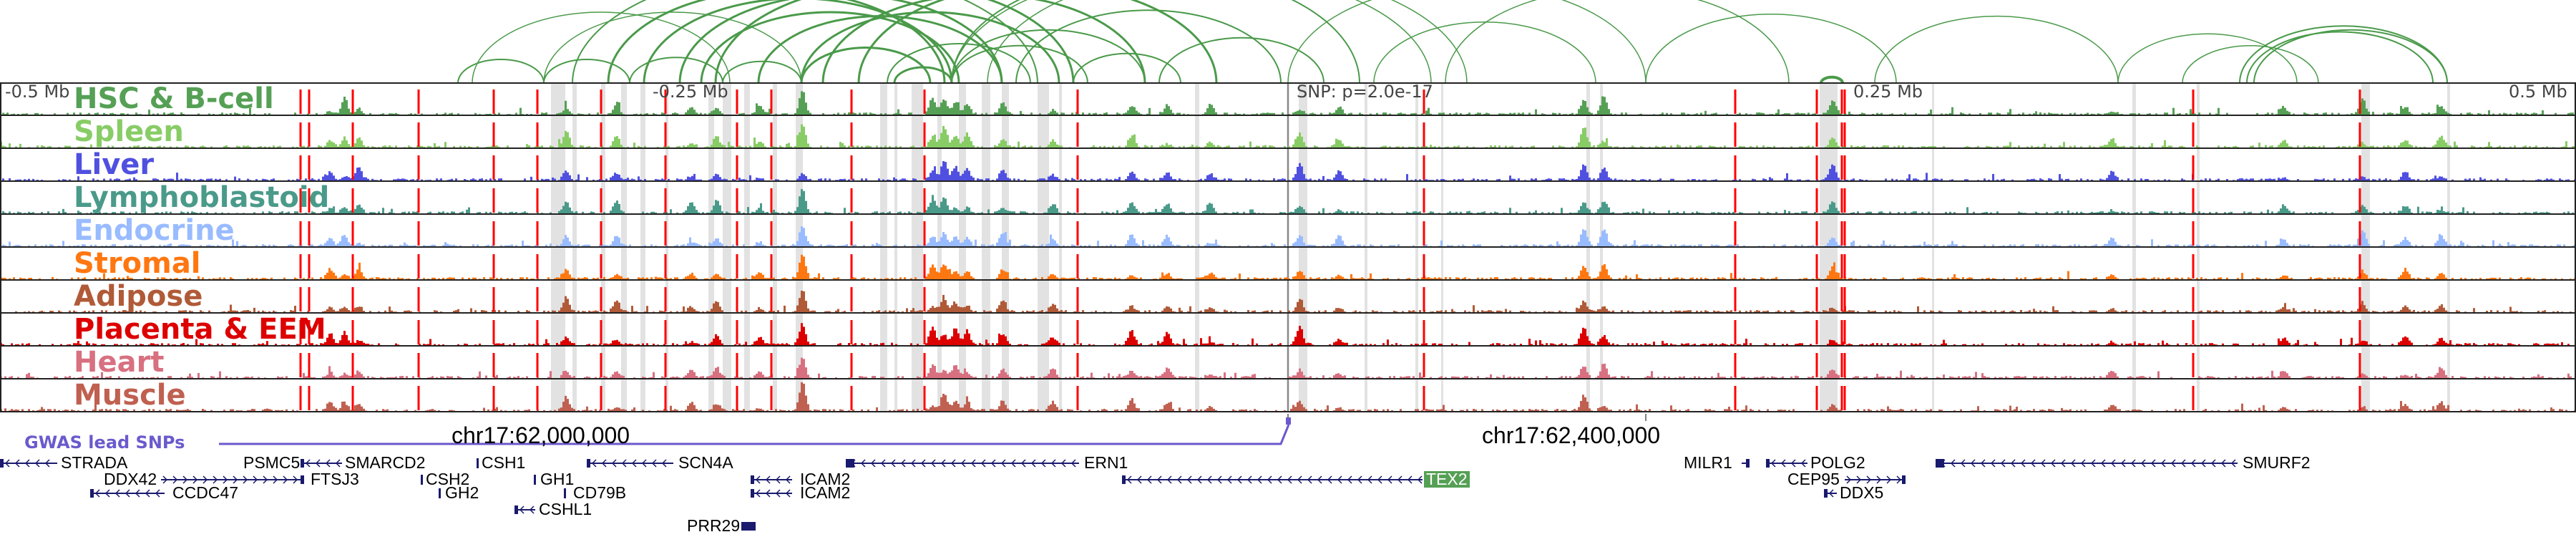  I want to click on gwas-snp-link, so click(754, 434).